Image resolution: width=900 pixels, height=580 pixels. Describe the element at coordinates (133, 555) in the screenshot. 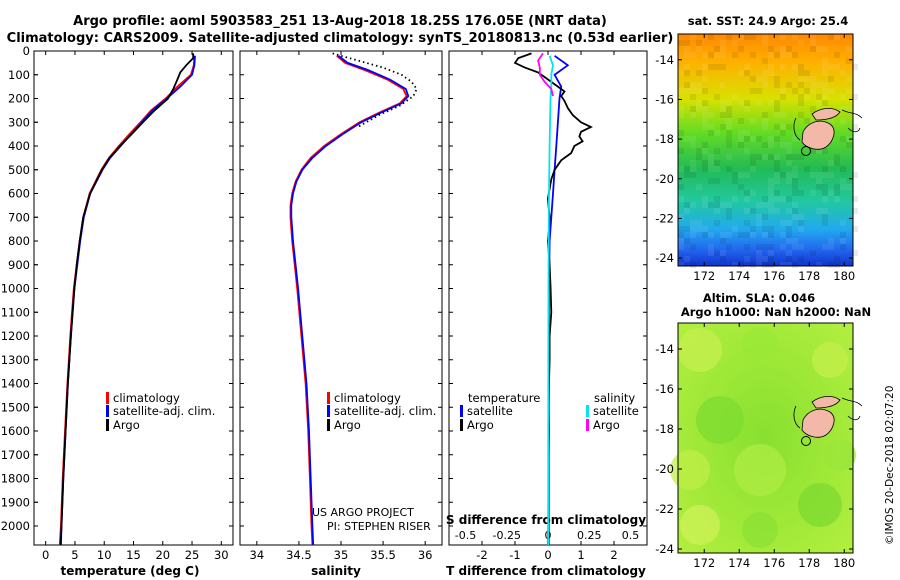

I see `x-tick-label: 15` at that location.